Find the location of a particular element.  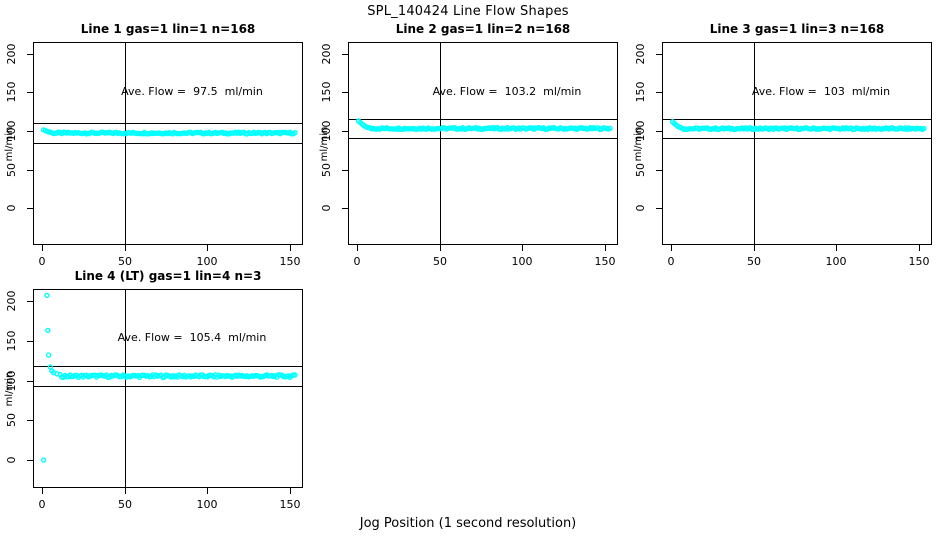

panel-title-line-1: Line 1 gas=1 lin=1 n=168 is located at coordinates (168, 29).